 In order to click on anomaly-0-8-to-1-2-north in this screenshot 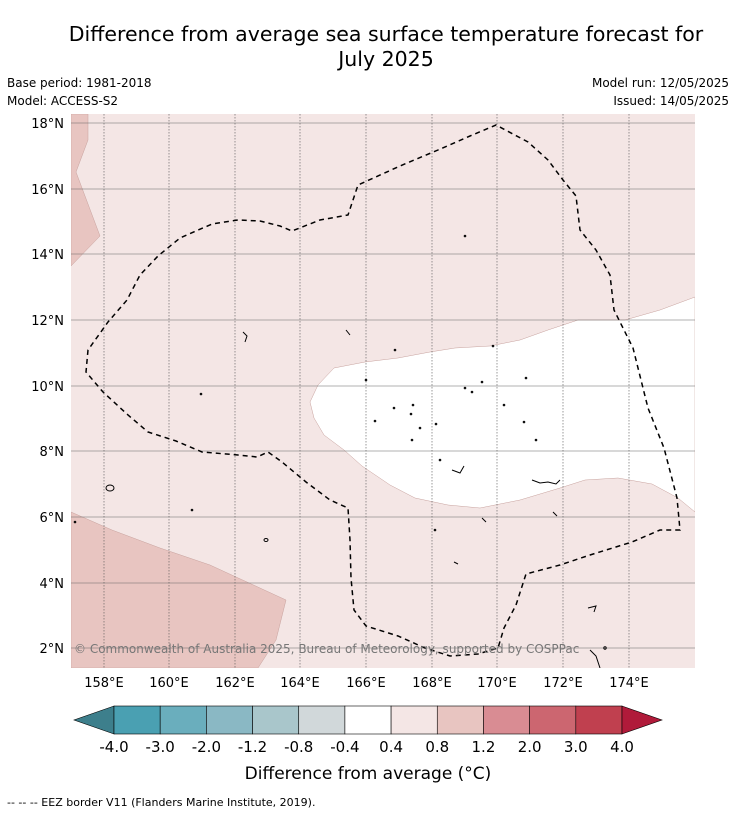, I will do `click(86, 190)`.